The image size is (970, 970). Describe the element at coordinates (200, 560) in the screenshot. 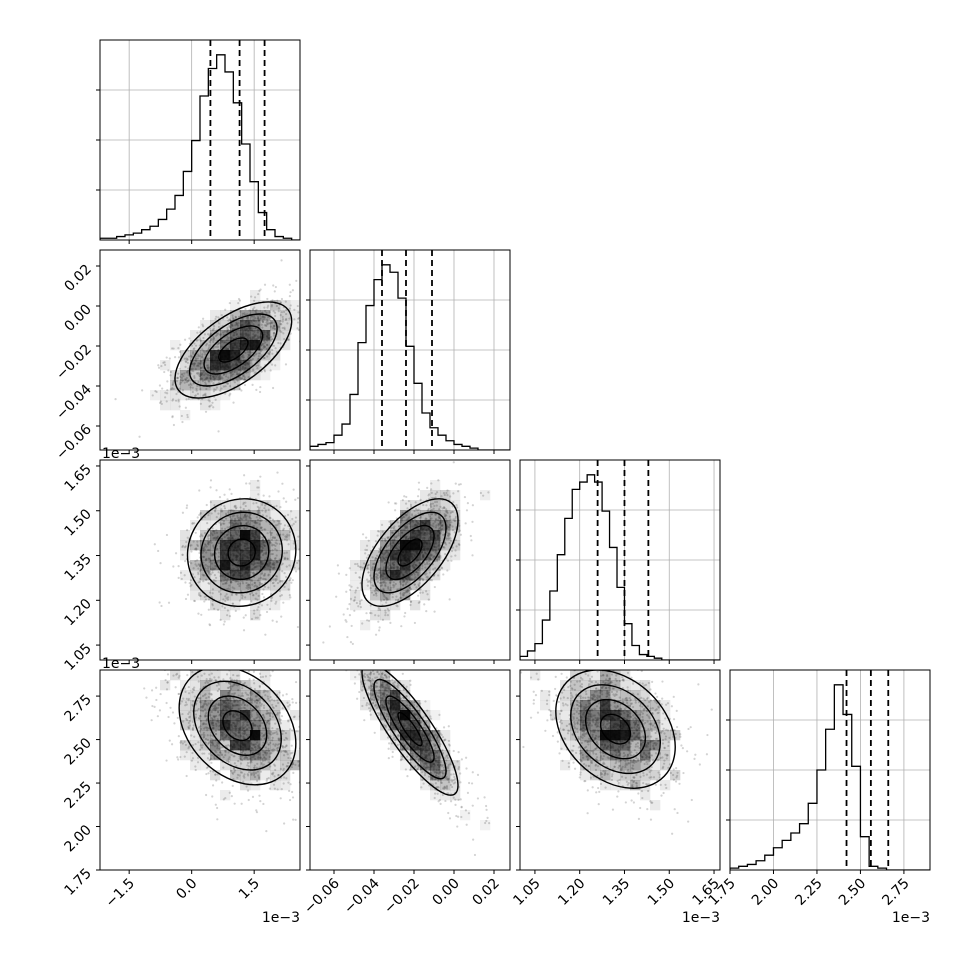

I see `panel-frame` at that location.